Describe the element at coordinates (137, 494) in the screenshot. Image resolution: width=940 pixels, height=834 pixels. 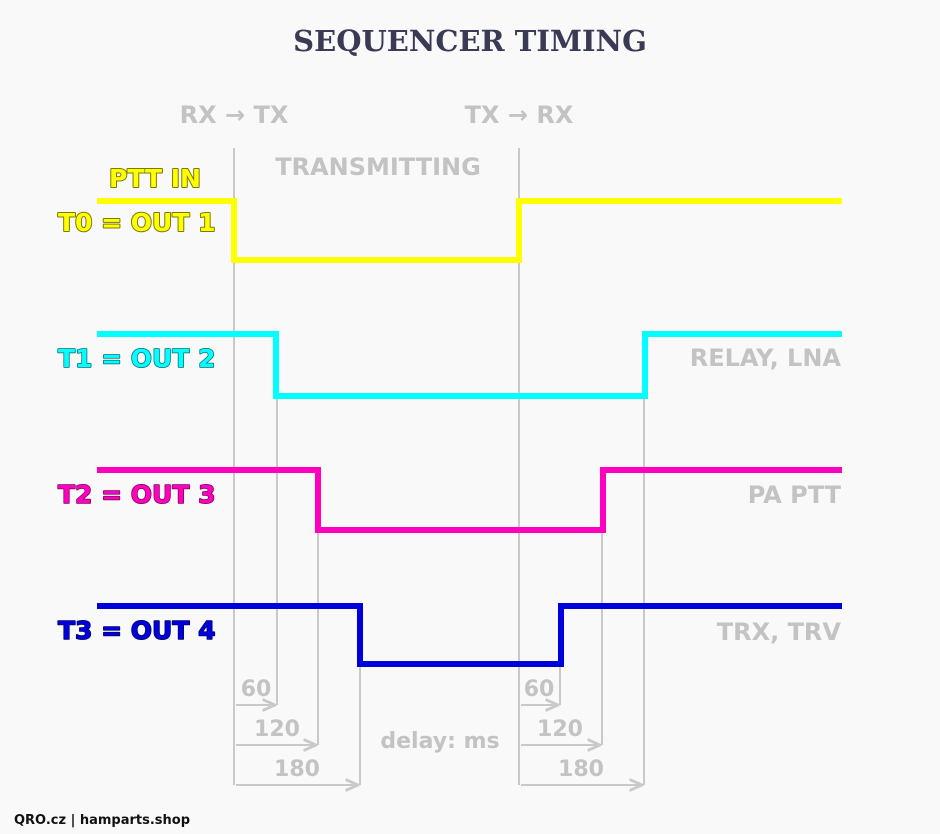
I see `signal-label-t2: T2 = OUT 3` at that location.